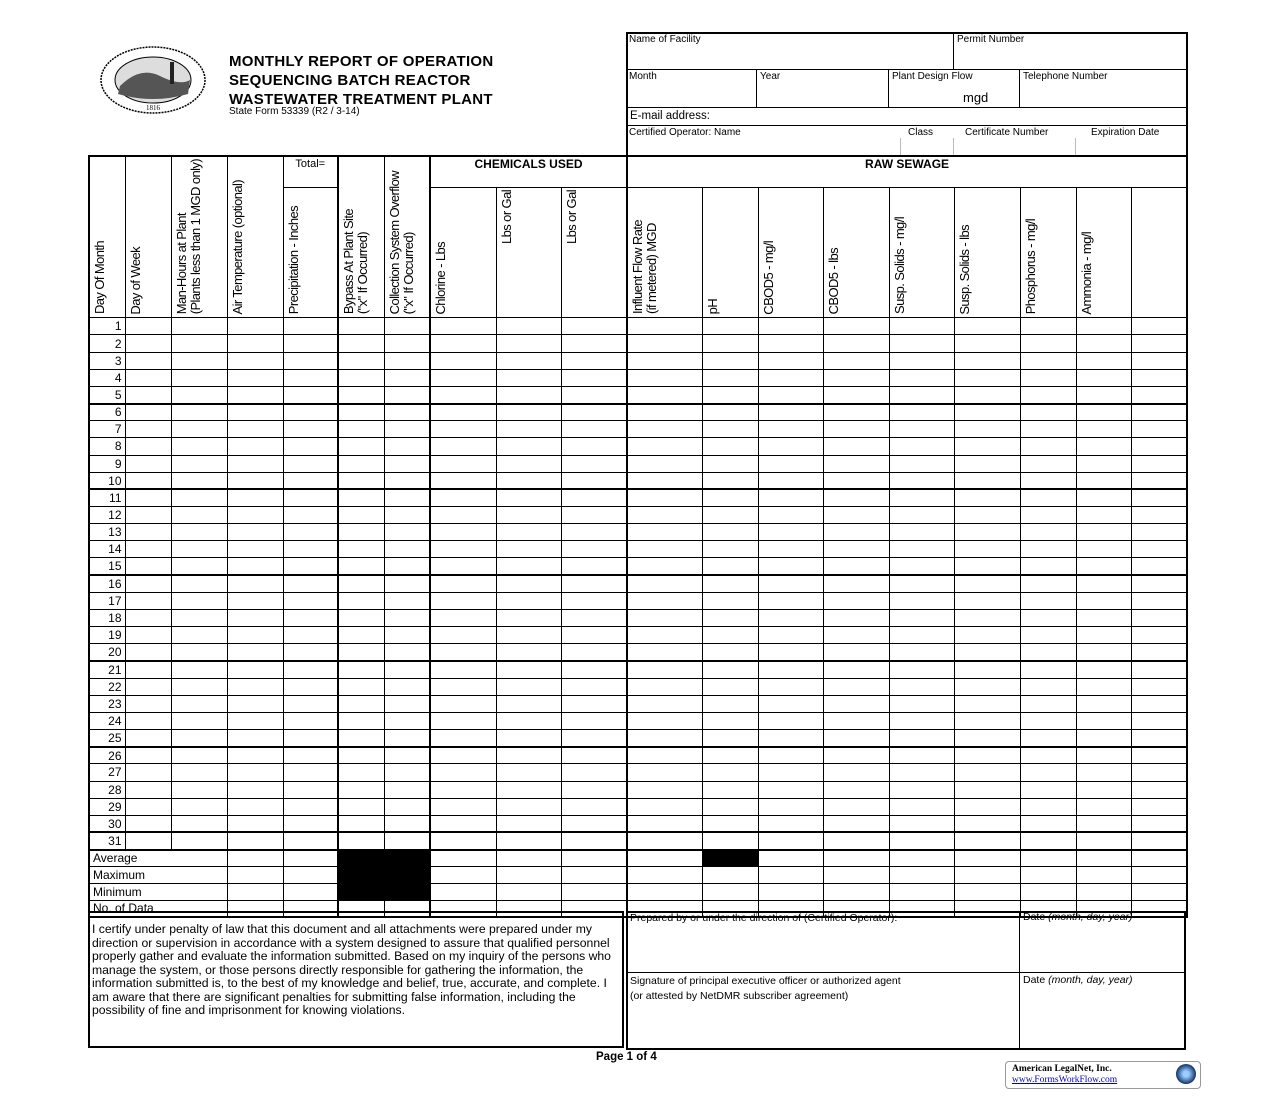 This screenshot has width=1275, height=1100. What do you see at coordinates (1125, 132) in the screenshot?
I see `expiration-date-field: Expiration Date` at bounding box center [1125, 132].